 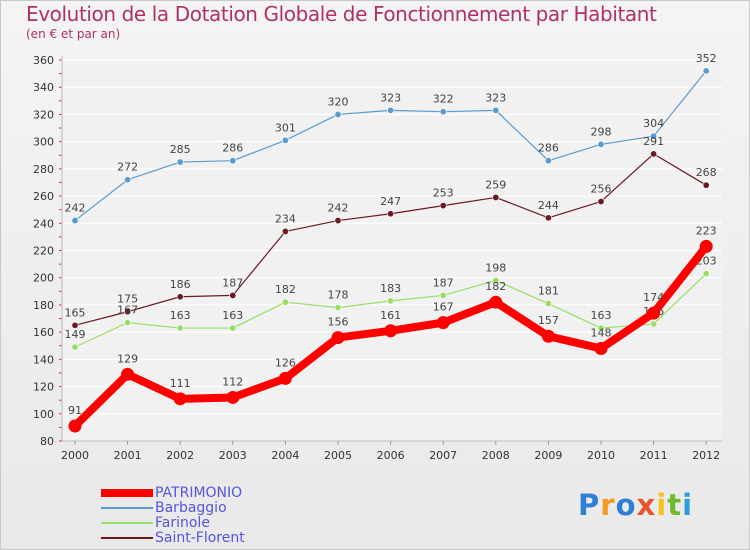 What do you see at coordinates (601, 189) in the screenshot?
I see `data-label-saint-florent: 256` at bounding box center [601, 189].